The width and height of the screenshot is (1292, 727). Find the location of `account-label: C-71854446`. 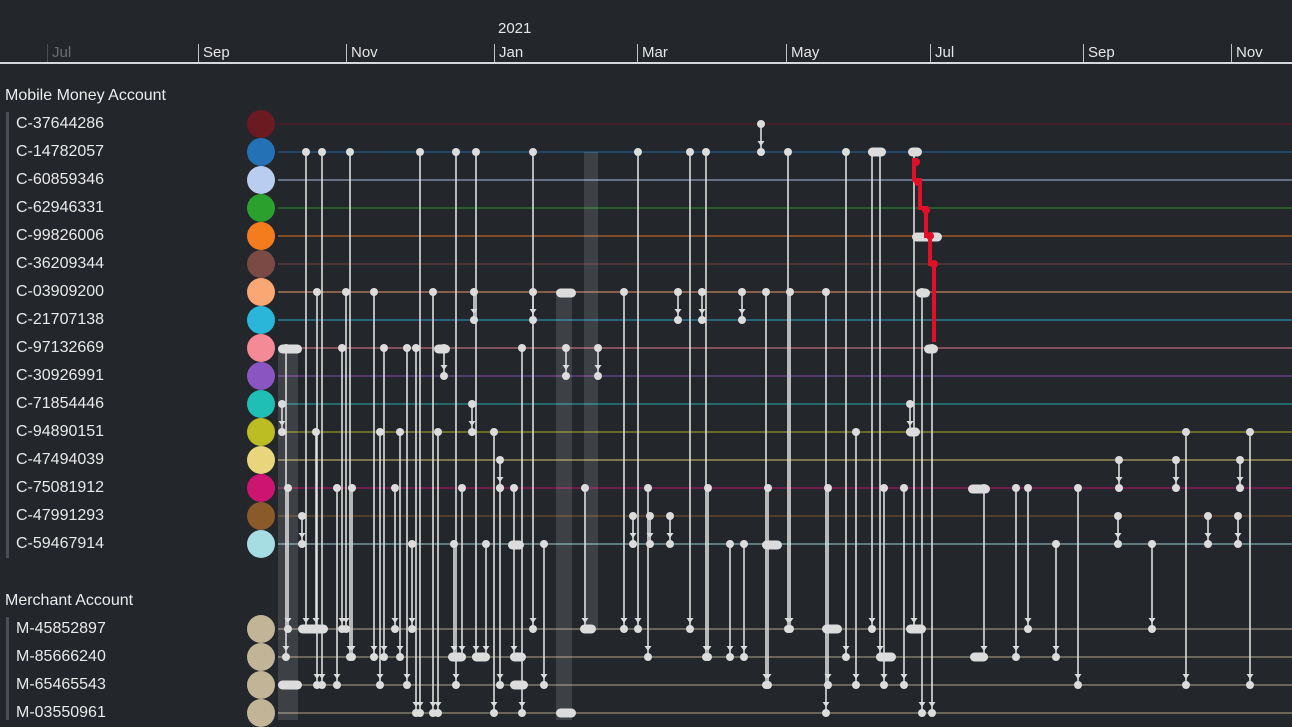

account-label: C-71854446 is located at coordinates (60, 403).